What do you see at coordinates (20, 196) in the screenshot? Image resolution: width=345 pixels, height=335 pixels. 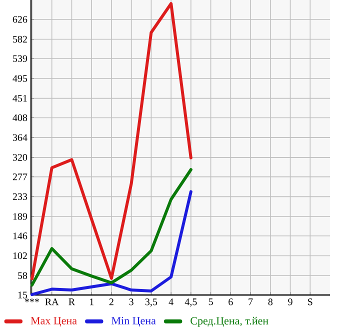 I see `y-tick-label: 233` at bounding box center [20, 196].